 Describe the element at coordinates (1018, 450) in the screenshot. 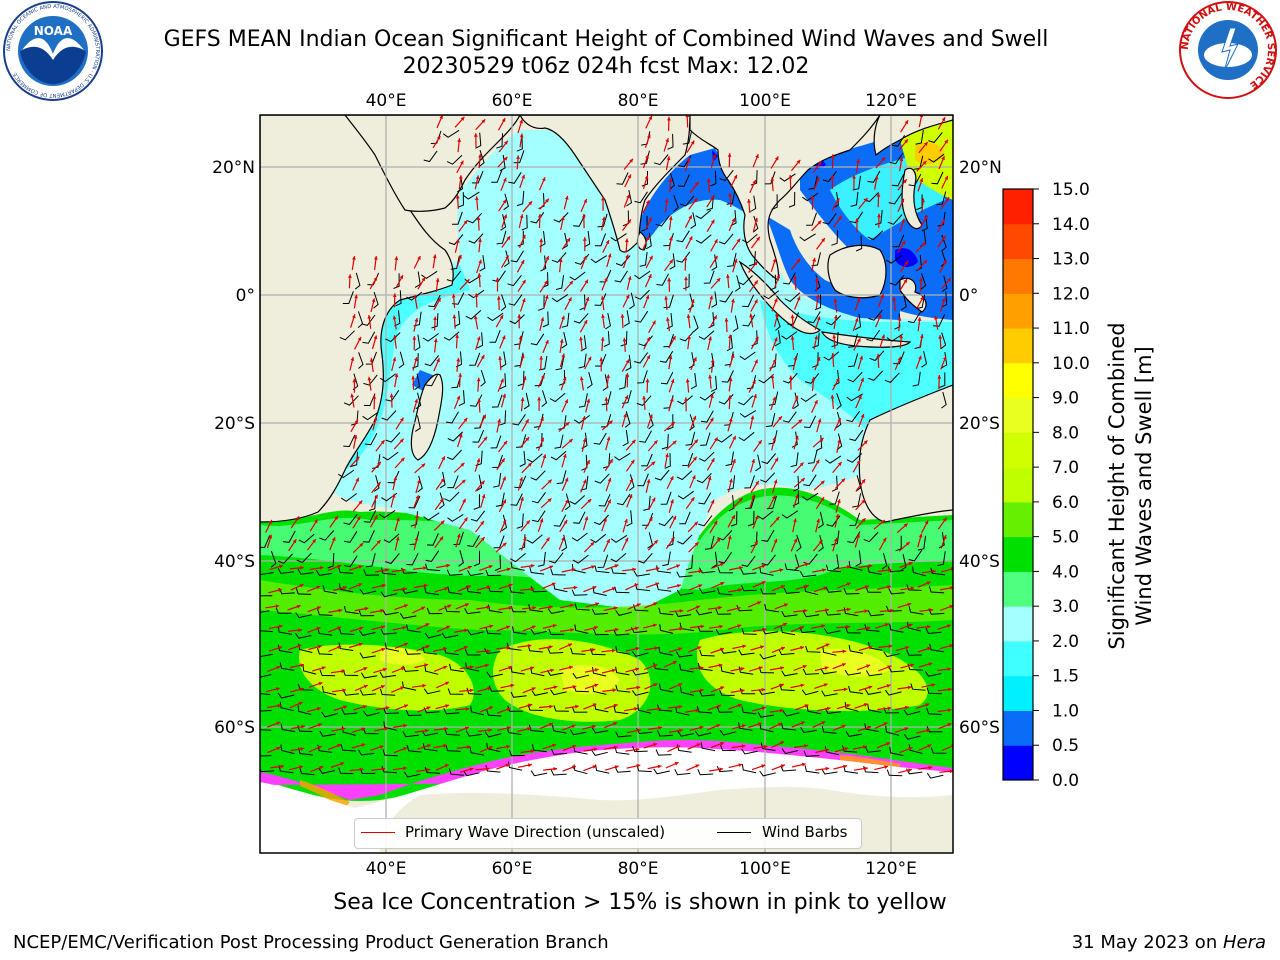

I see `colorbar-bin` at that location.